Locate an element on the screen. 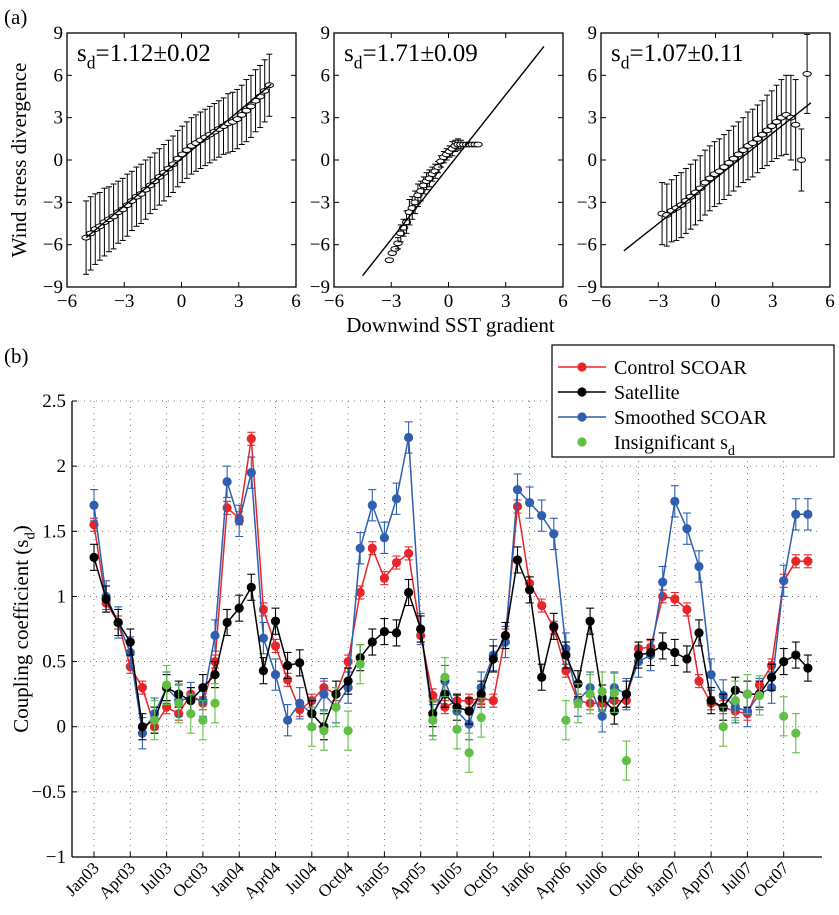  y-tick-label: −6 is located at coordinates (587, 245).